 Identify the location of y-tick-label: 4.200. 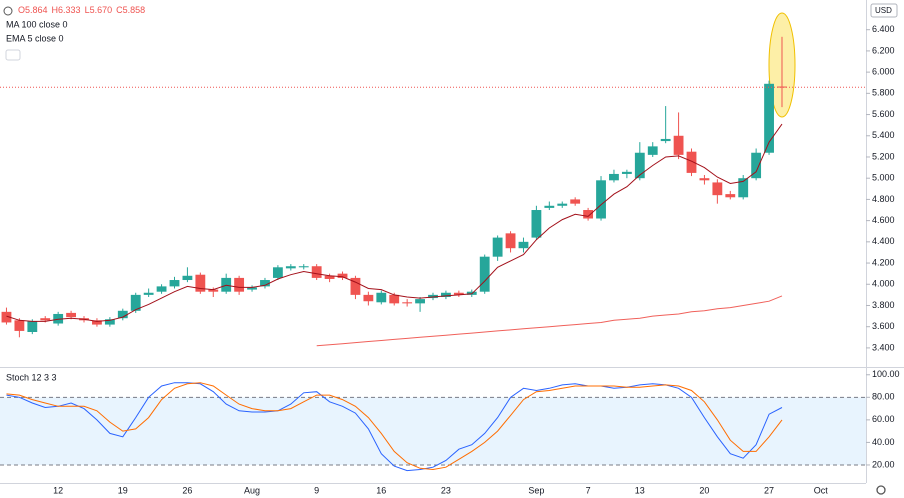
(883, 262).